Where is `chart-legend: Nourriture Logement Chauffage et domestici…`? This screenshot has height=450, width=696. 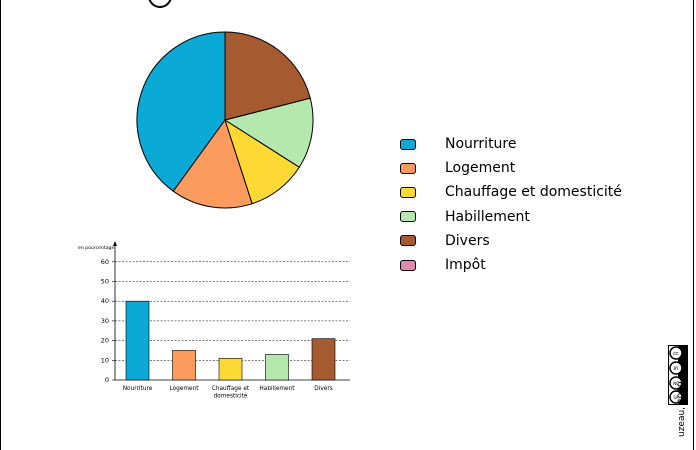
chart-legend: Nourriture Logement Chauffage et domestici… is located at coordinates (511, 204).